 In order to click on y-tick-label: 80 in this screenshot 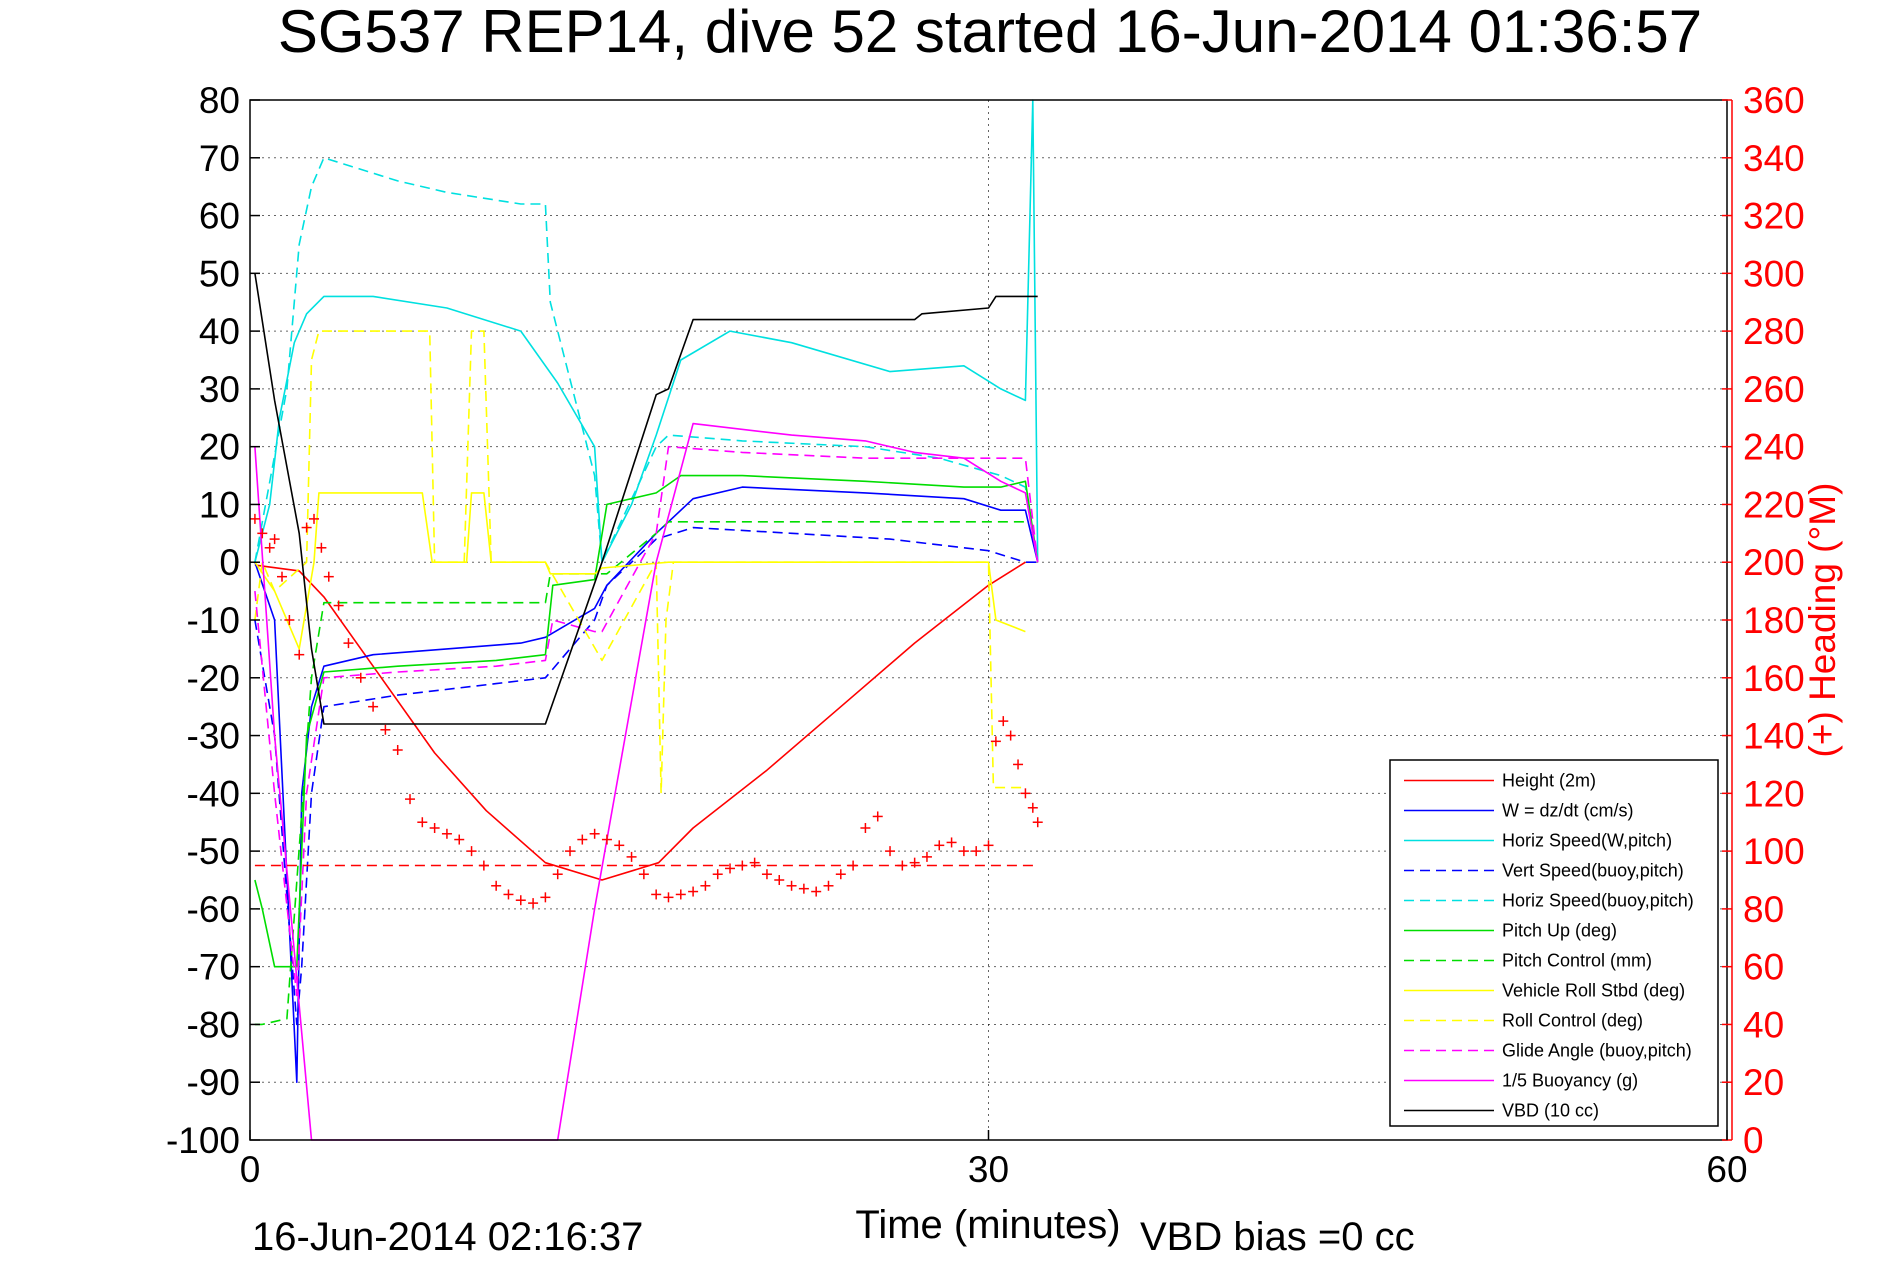, I will do `click(219, 100)`.